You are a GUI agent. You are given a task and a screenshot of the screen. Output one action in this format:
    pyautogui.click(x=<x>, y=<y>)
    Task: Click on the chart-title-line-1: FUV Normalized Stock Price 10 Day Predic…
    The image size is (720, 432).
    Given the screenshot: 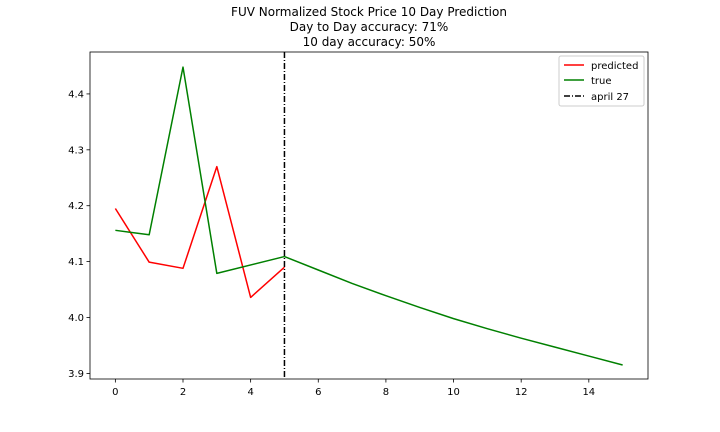 What is the action you would take?
    pyautogui.click(x=369, y=12)
    